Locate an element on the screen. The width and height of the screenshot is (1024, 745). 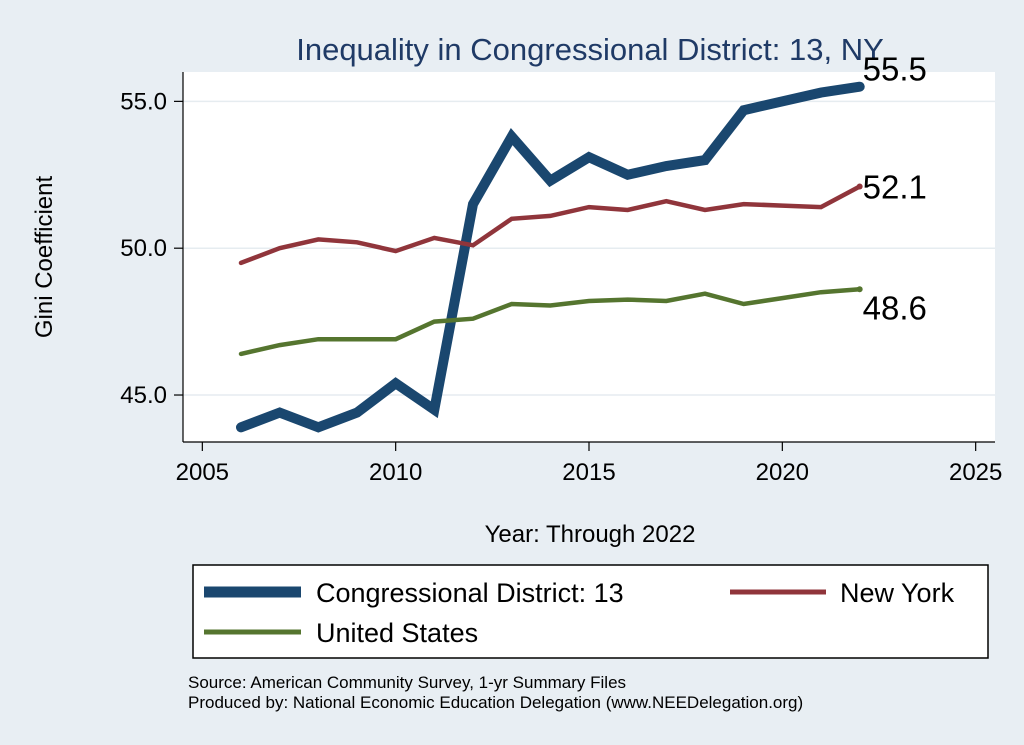
y-tick-label: 50.0 is located at coordinates (143, 248).